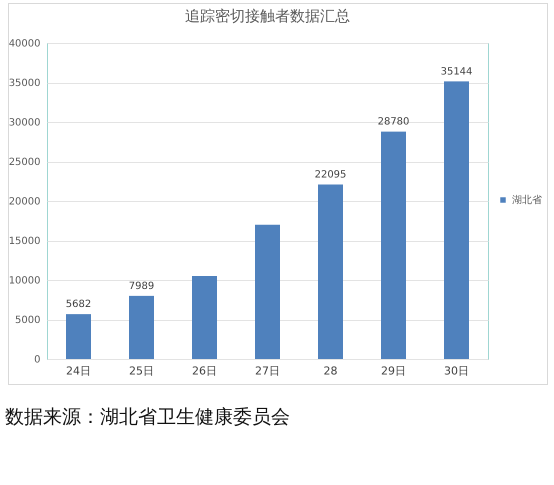 This screenshot has height=485, width=554. I want to click on y-tick-label: 15000, so click(24, 241).